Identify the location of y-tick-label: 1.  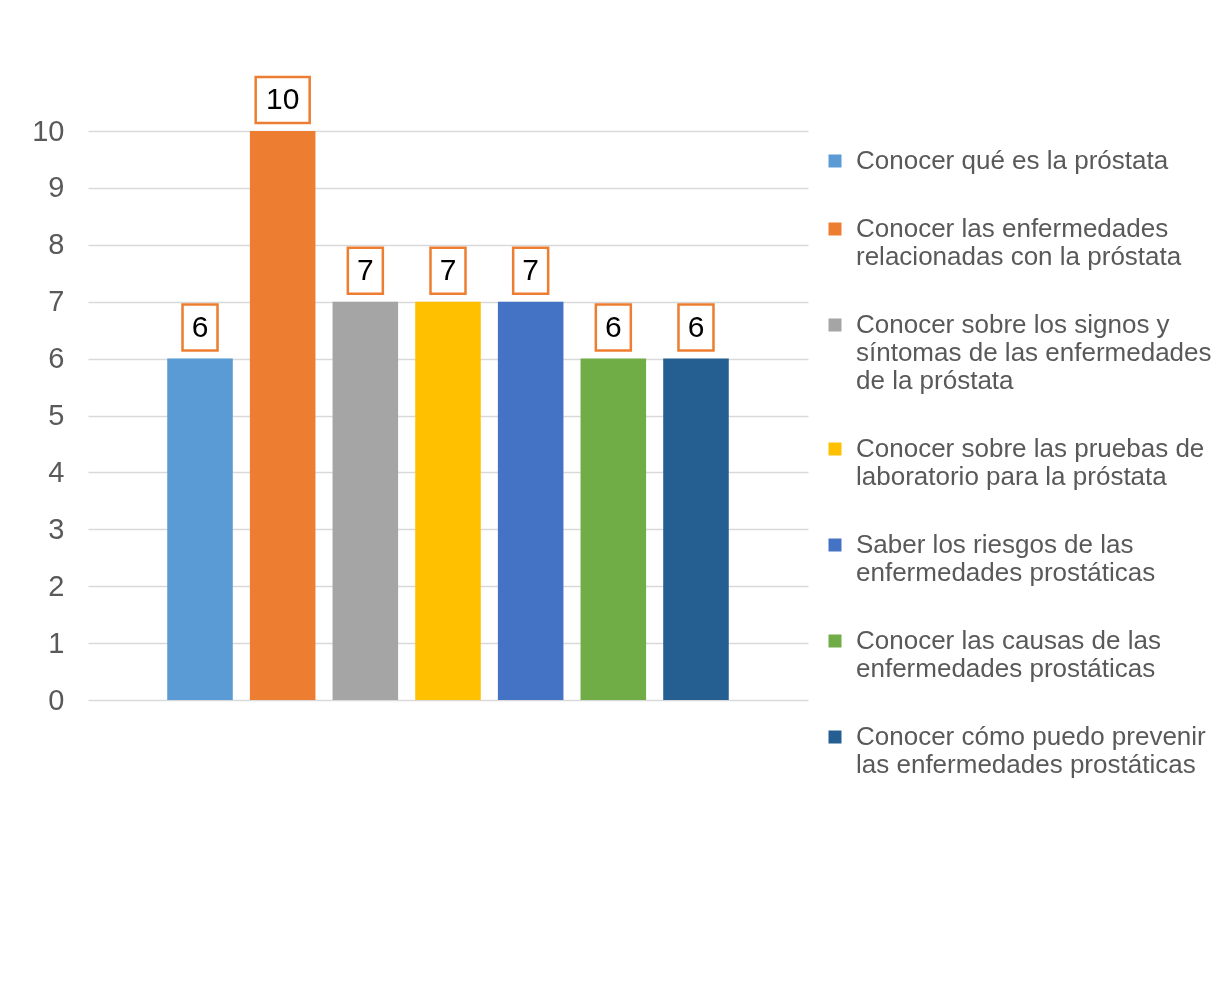
(56, 642).